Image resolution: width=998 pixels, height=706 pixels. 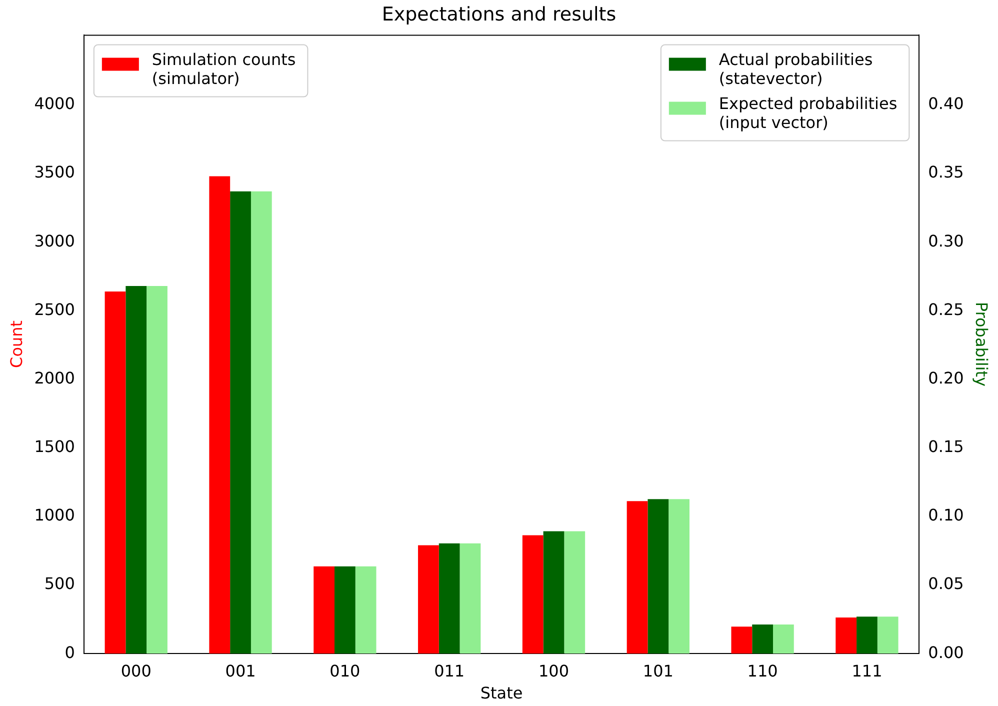 What do you see at coordinates (54, 446) in the screenshot?
I see `y-tick-label: 1500` at bounding box center [54, 446].